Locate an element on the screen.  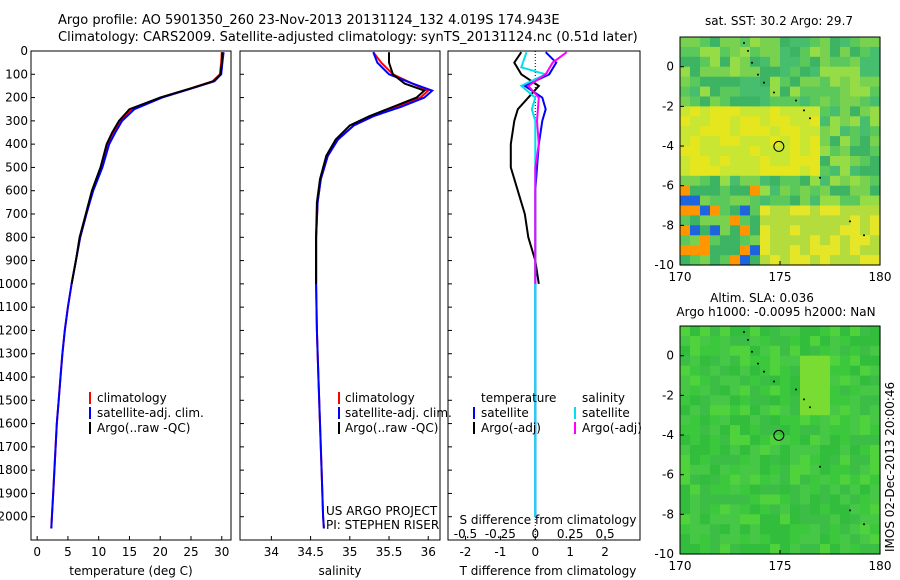
sal-legend-clim: climatology is located at coordinates (380, 398).